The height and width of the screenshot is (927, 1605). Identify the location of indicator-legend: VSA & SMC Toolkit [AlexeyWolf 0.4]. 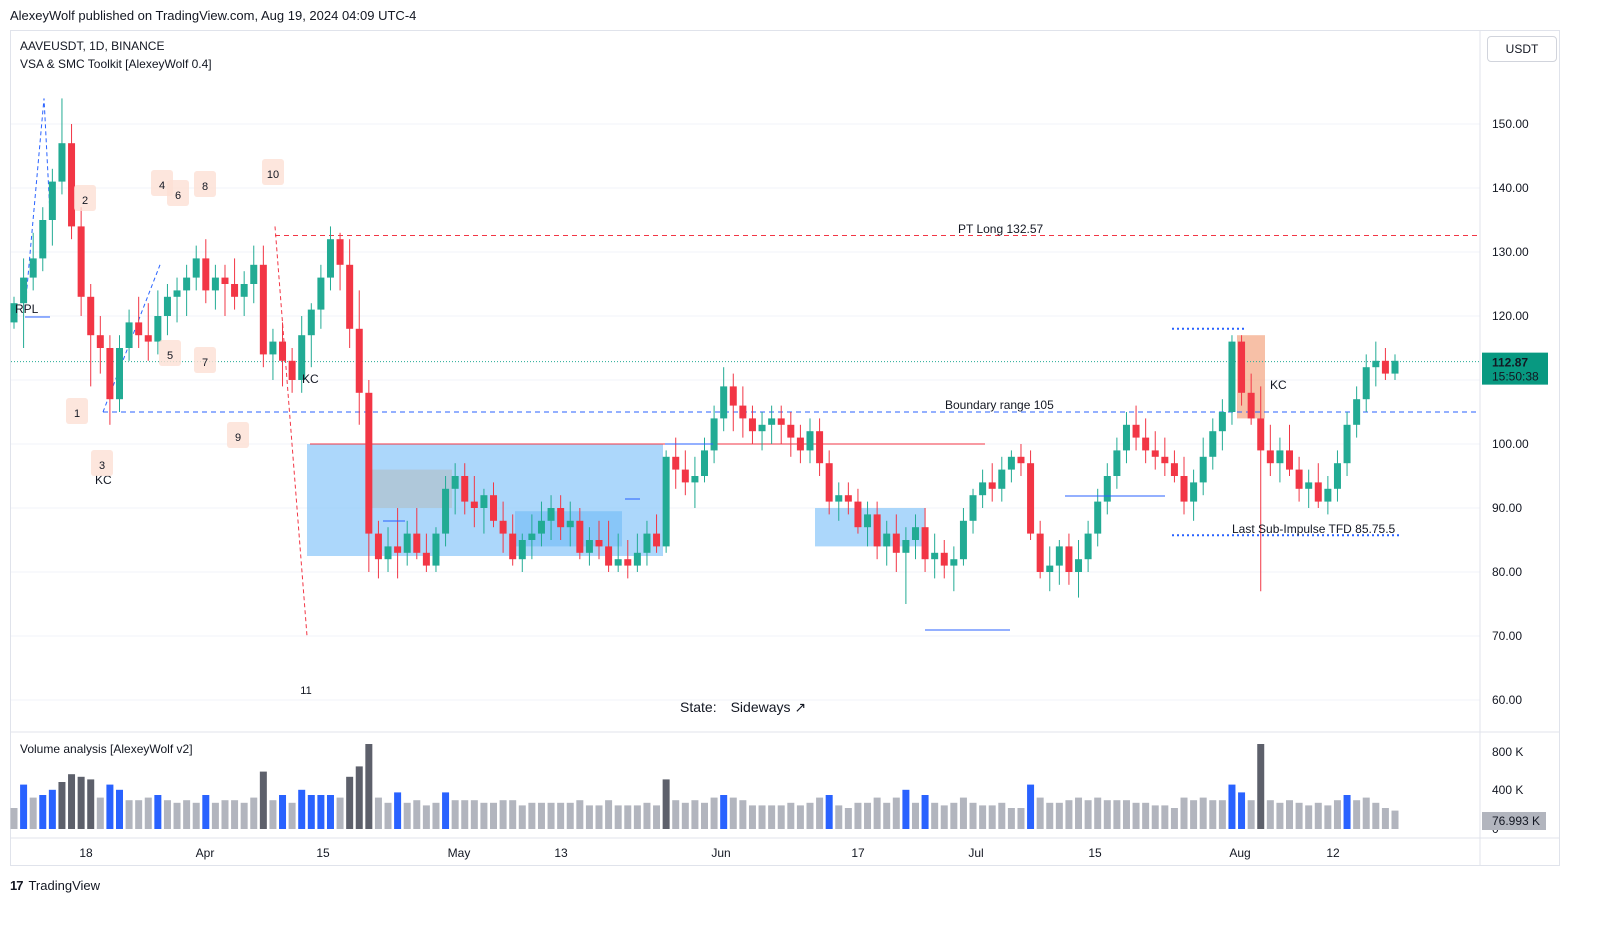
(116, 64).